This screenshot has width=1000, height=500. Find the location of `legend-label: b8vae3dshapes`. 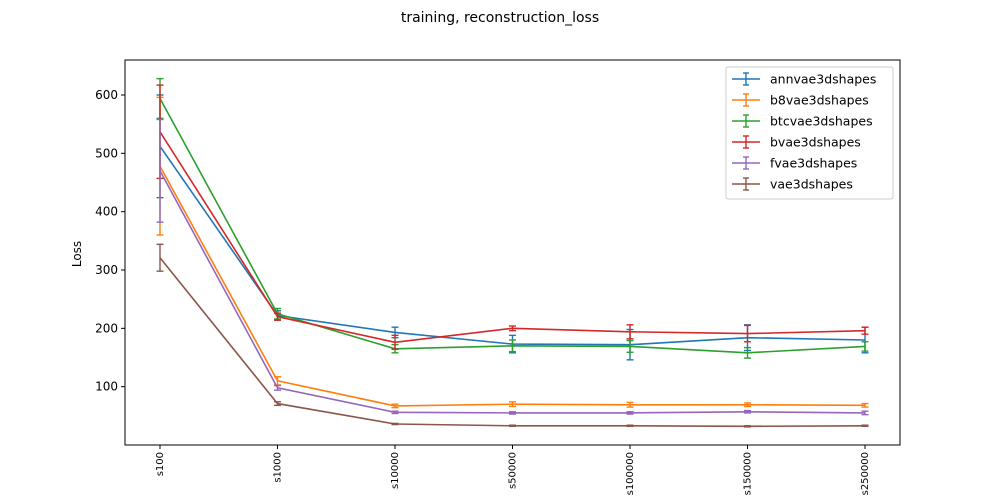

legend-label: b8vae3dshapes is located at coordinates (819, 100).